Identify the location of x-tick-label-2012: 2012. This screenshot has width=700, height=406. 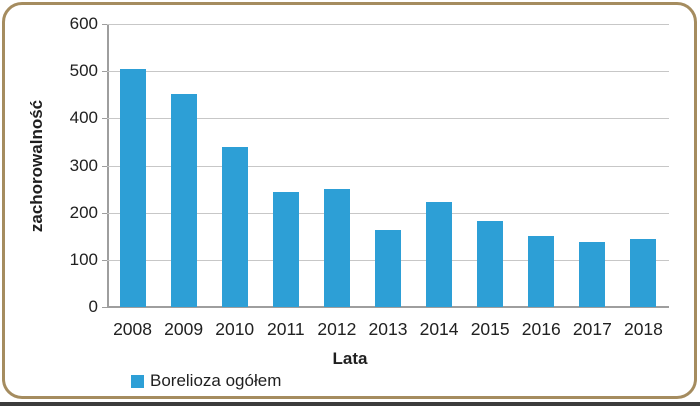
(337, 329).